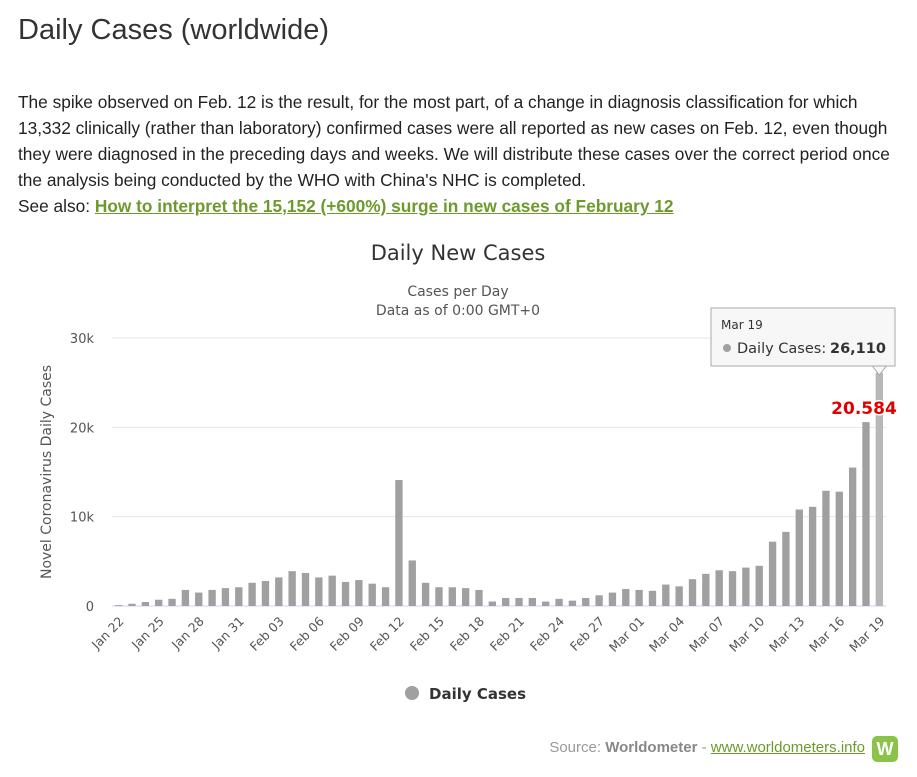 This screenshot has height=777, width=917. What do you see at coordinates (90, 607) in the screenshot?
I see `y-tick-label: 0` at bounding box center [90, 607].